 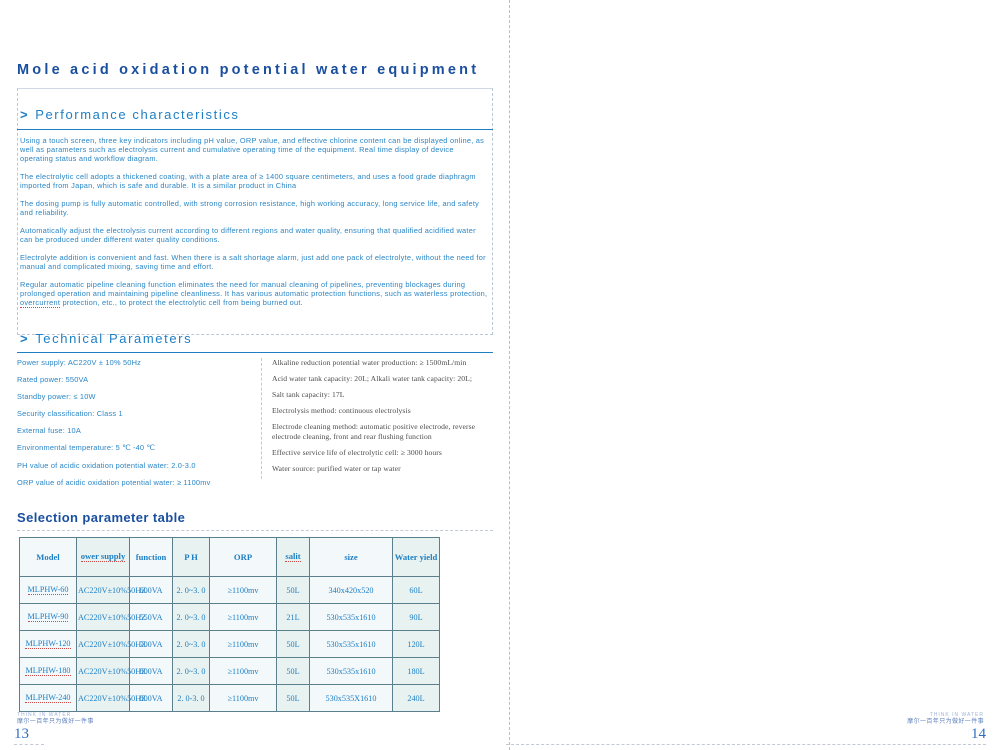 What do you see at coordinates (48, 617) in the screenshot?
I see `cell-model: MLPHW-90` at bounding box center [48, 617].